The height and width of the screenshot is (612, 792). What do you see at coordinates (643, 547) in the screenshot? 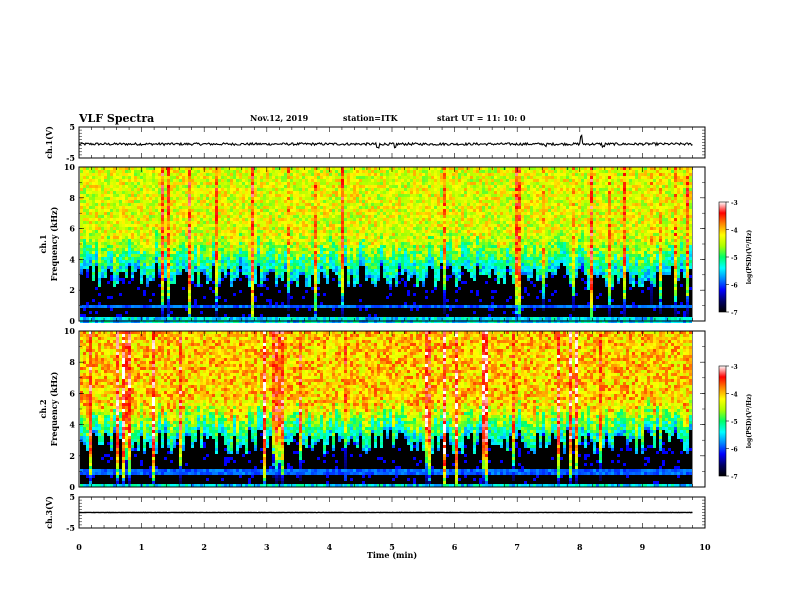
I see `x-tick-label: 9` at bounding box center [643, 547].